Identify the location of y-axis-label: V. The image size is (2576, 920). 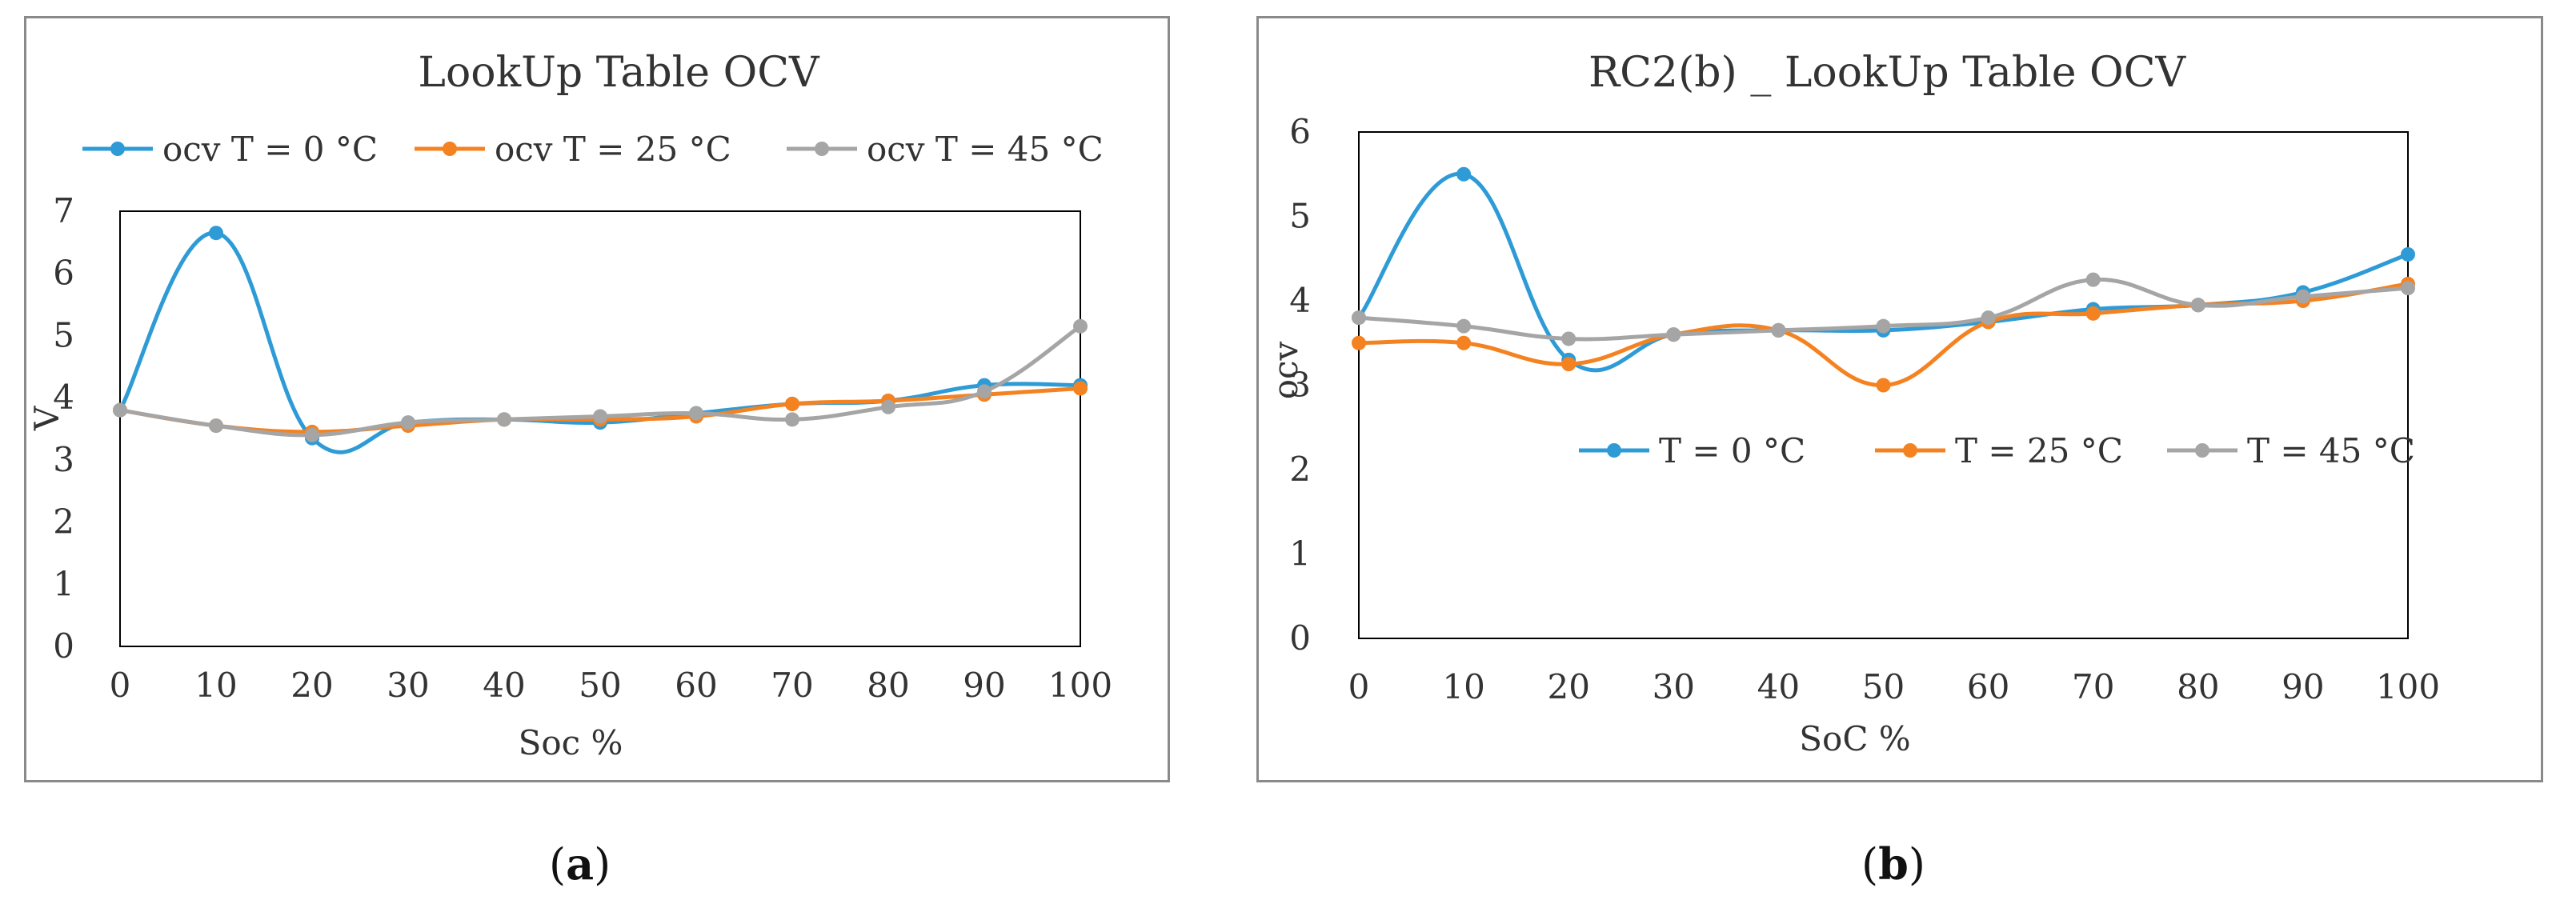
(46, 418).